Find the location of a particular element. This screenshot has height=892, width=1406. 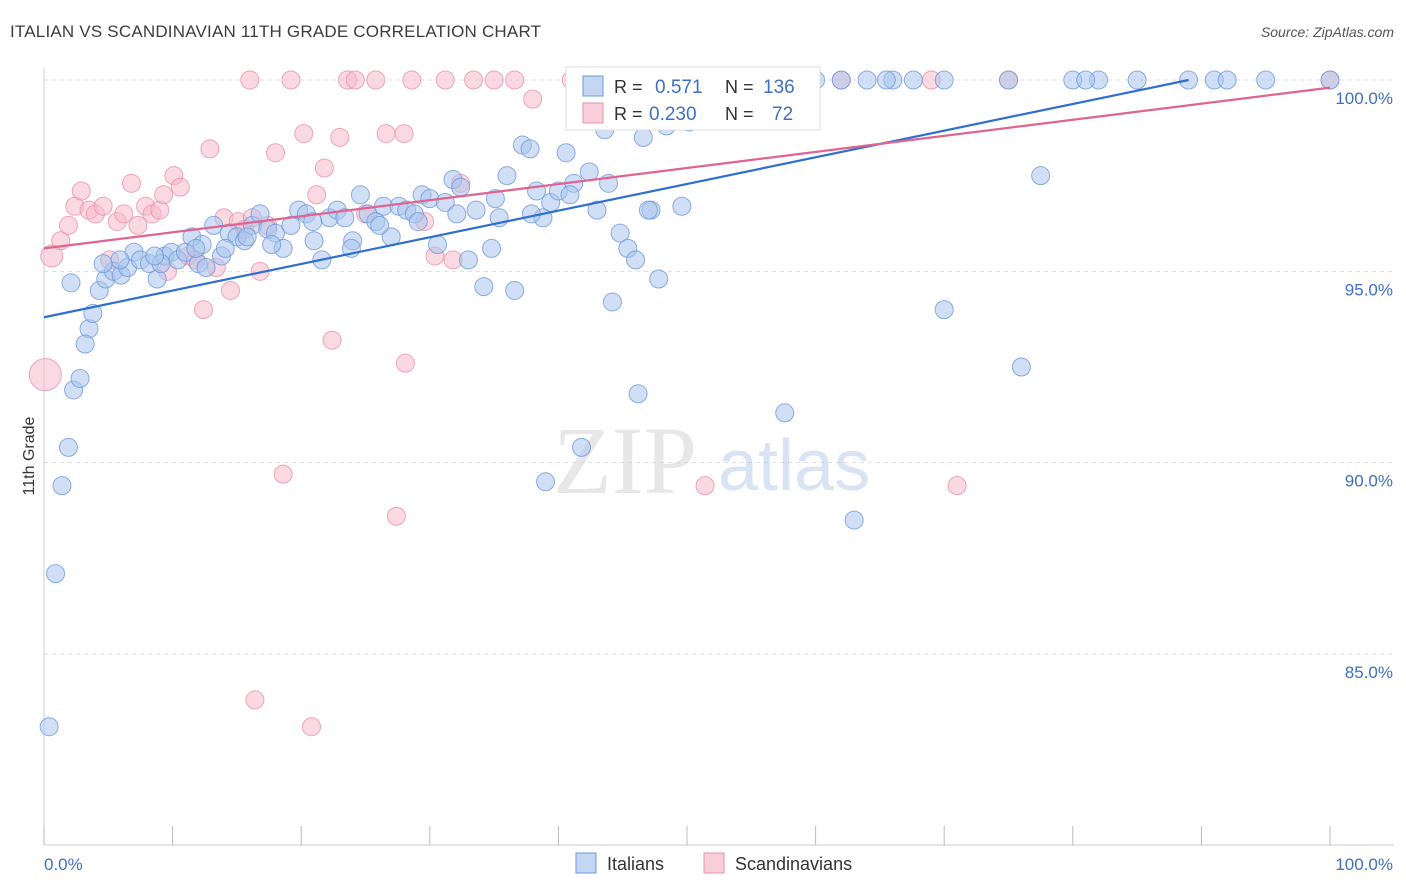

italians-swatch is located at coordinates (593, 86).